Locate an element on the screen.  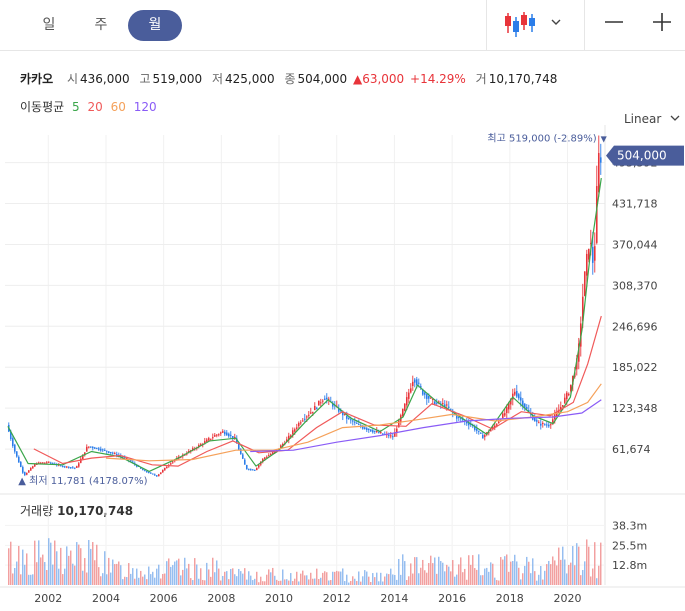
y-tick-label: 308,370 is located at coordinates (635, 285).